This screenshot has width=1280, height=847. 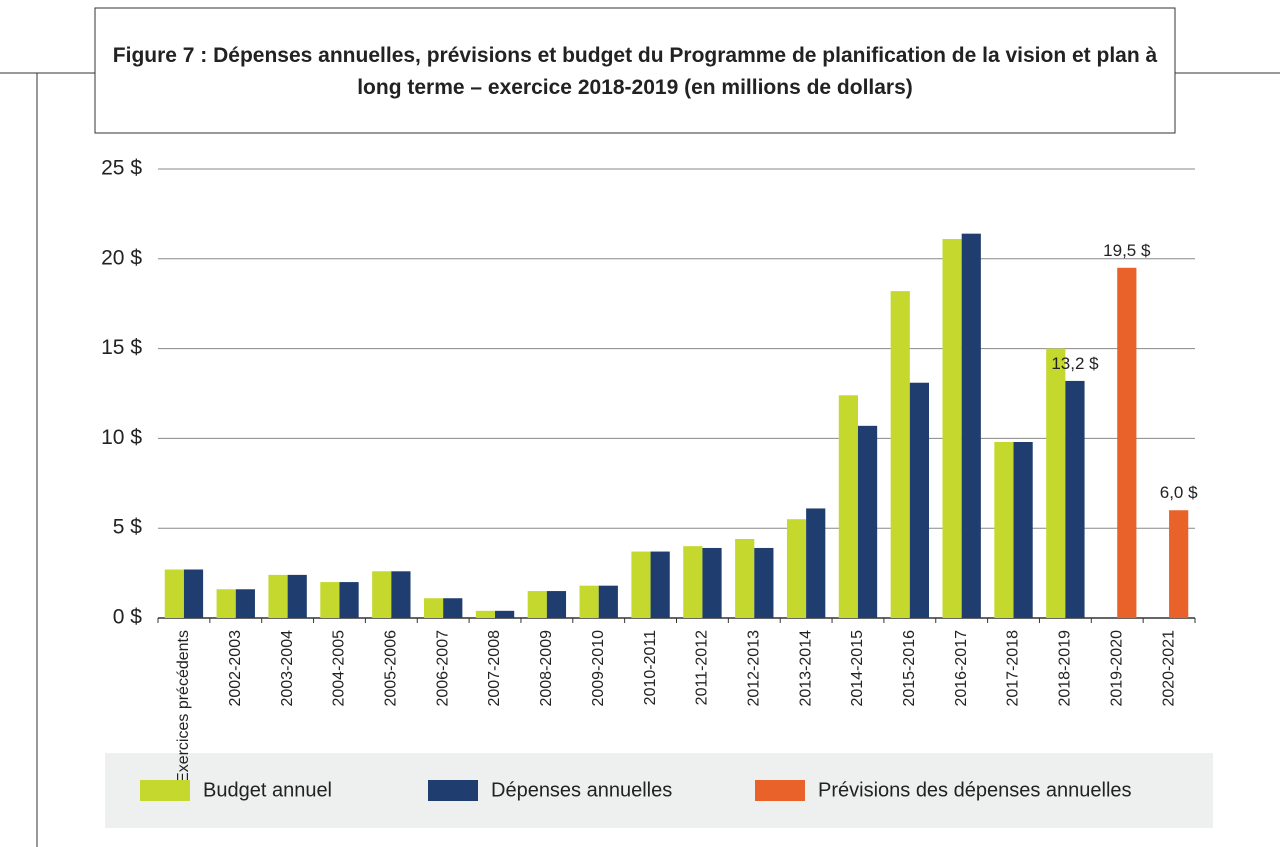 I want to click on x-tick-label: 2020-2021, so click(x=1168, y=668).